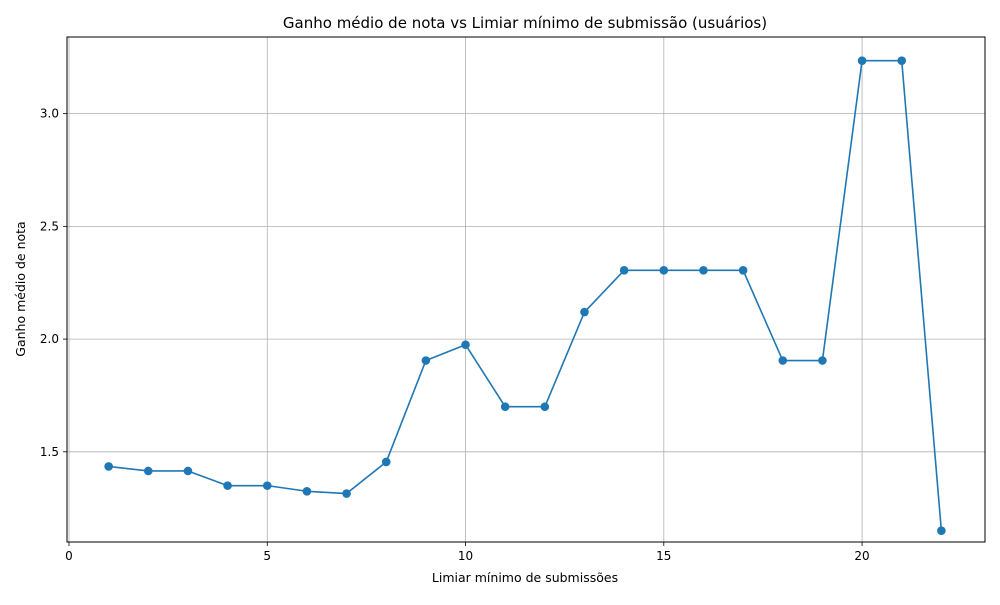  I want to click on x-axis-label: Limiar mínimo de submissões, so click(525, 577).